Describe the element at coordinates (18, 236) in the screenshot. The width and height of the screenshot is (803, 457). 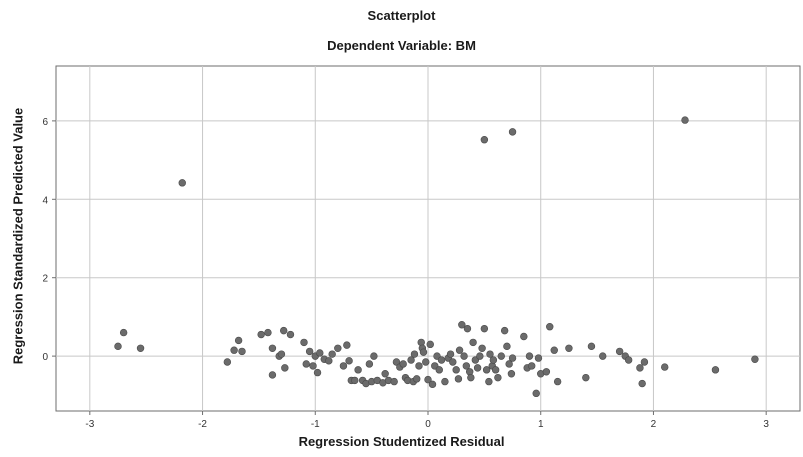
I see `y-axis-label: Regression Standardized Predicted Value` at that location.